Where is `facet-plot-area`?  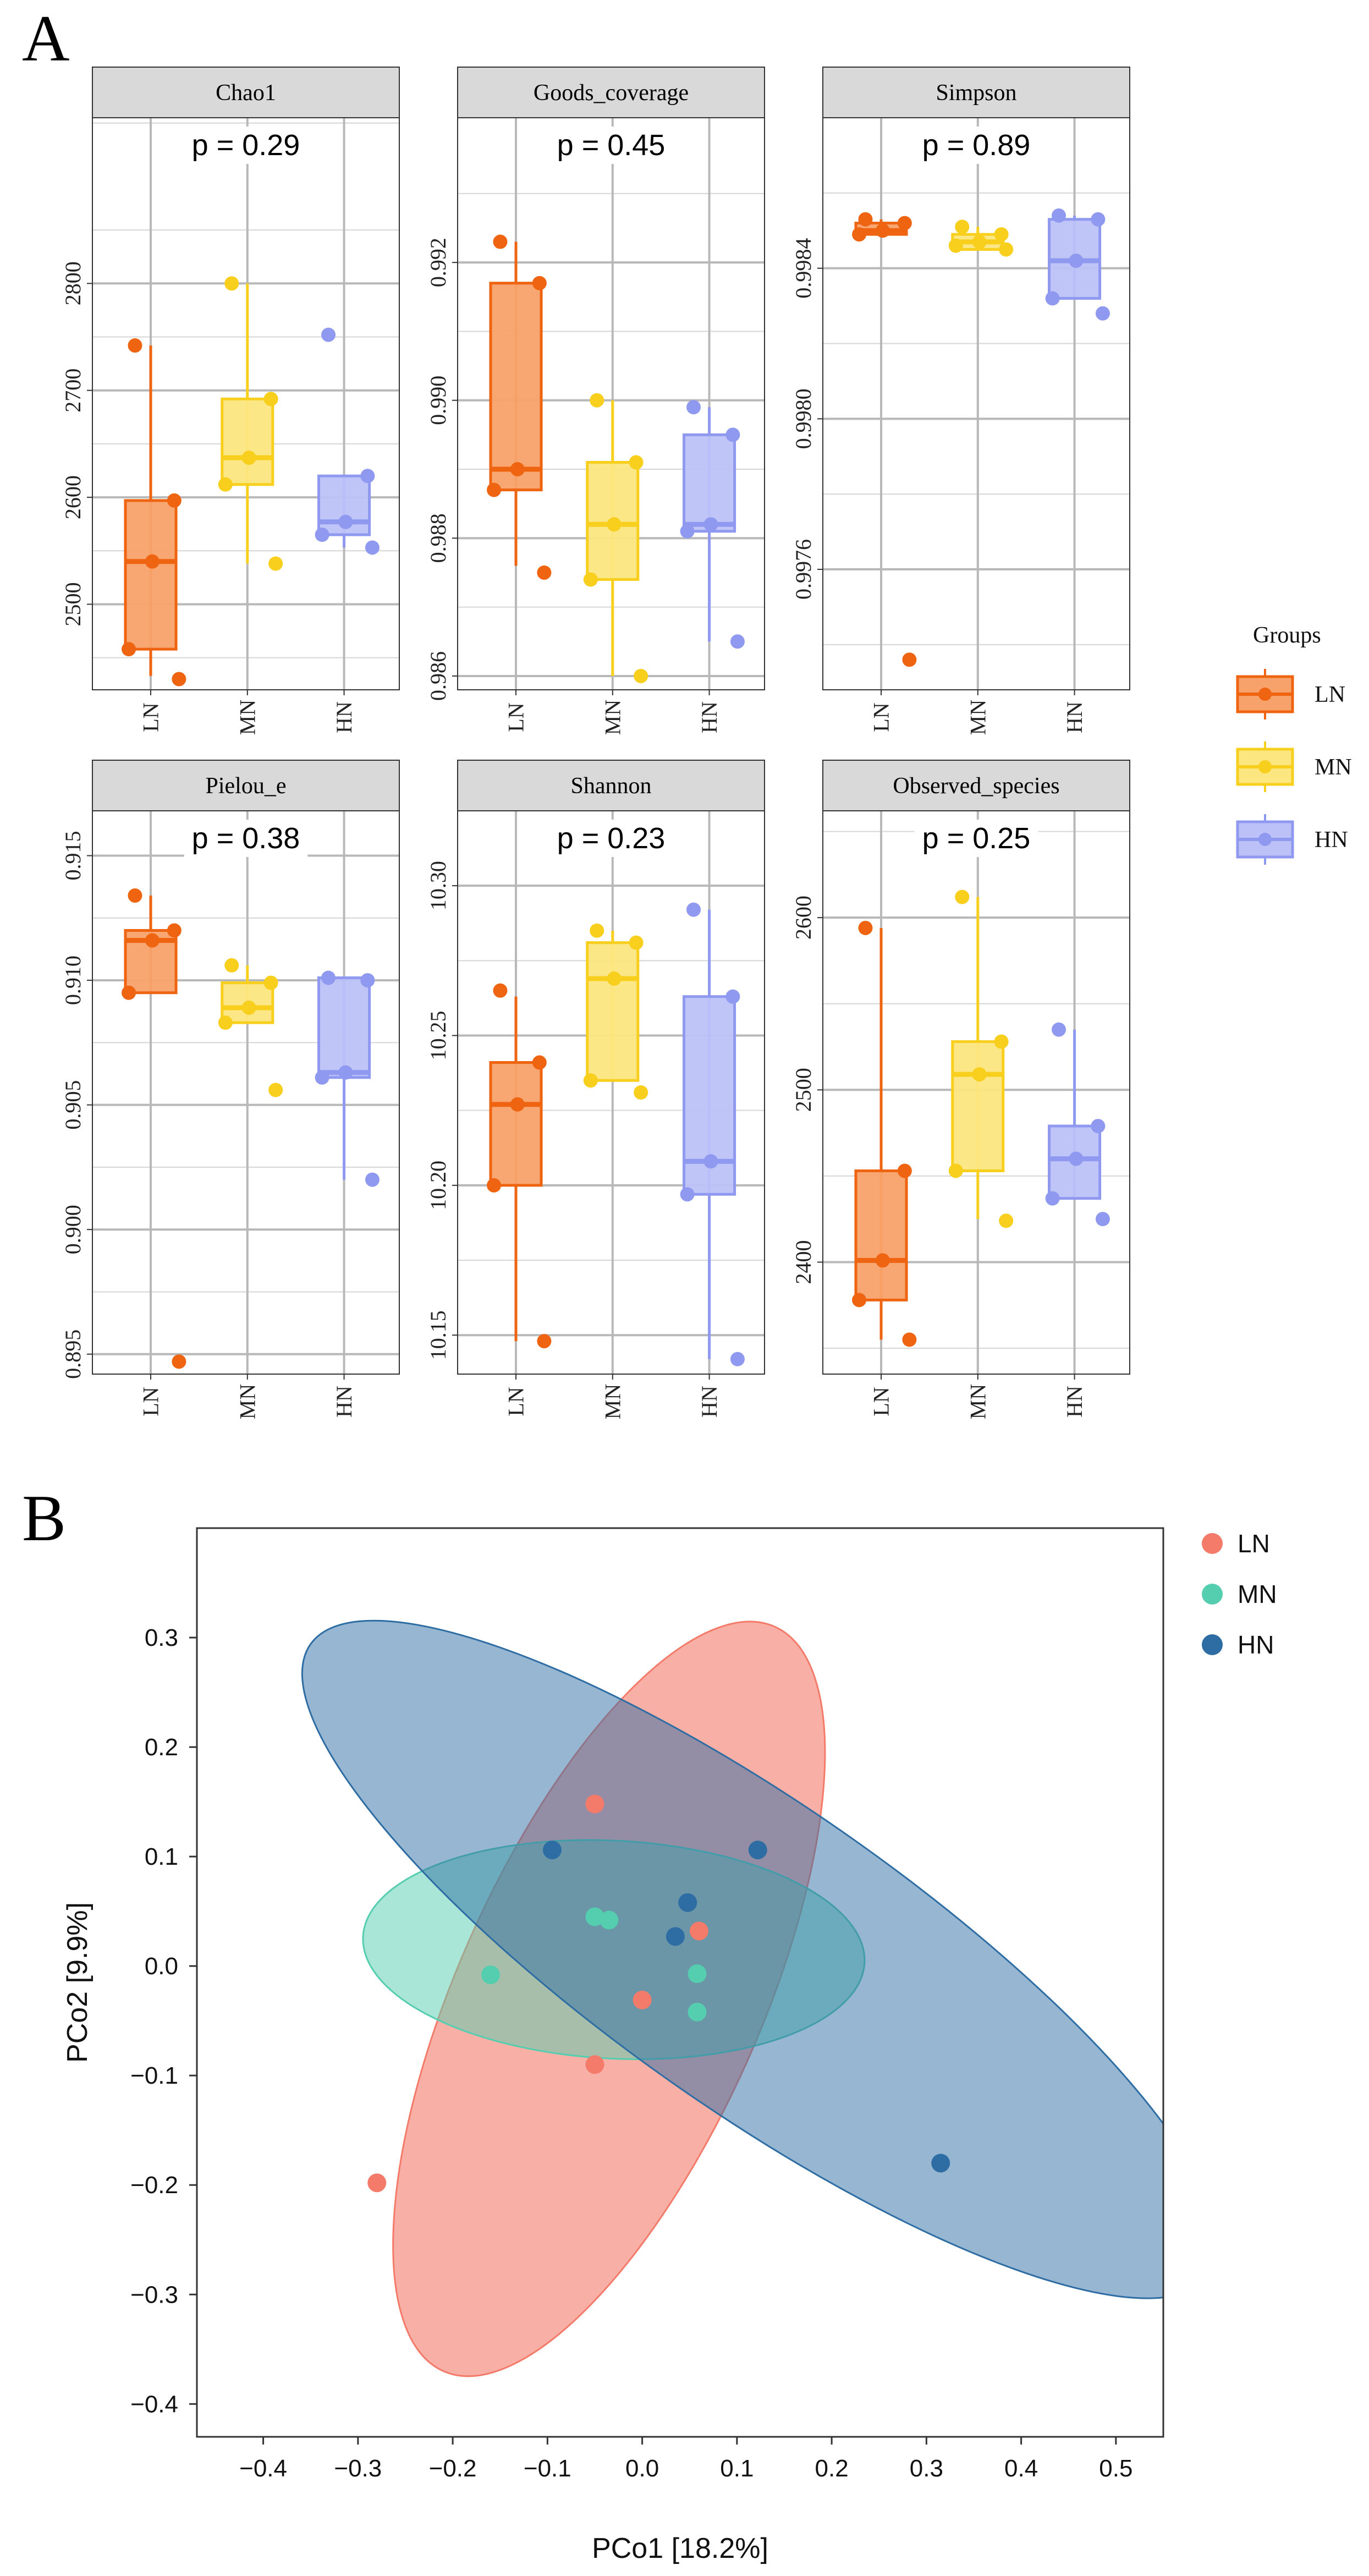 facet-plot-area is located at coordinates (976, 404).